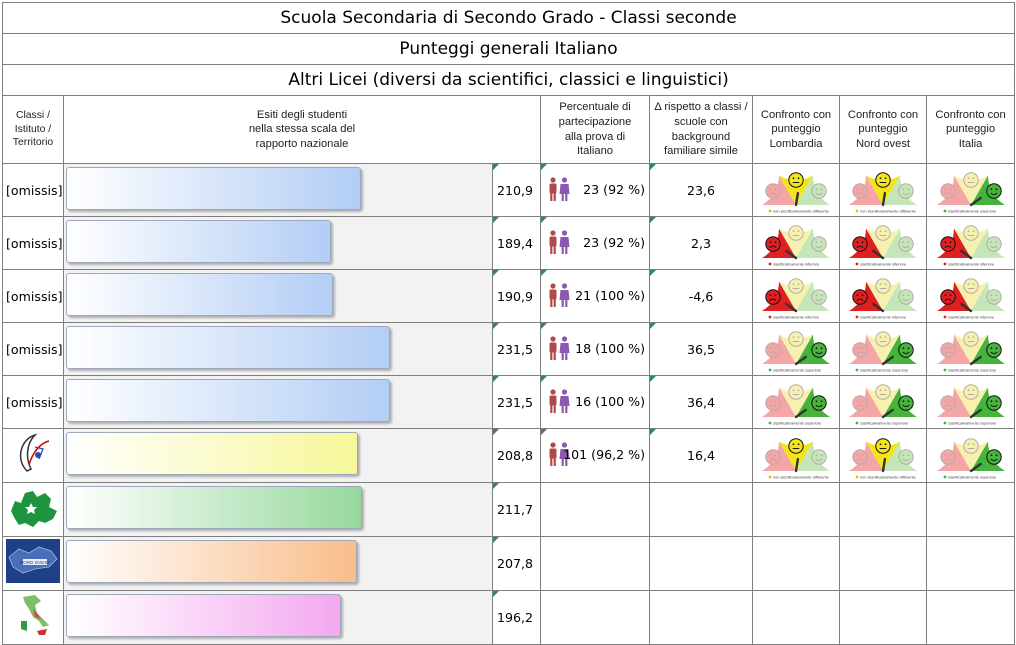 The image size is (1016, 645). I want to click on row-icon-cell: NORD OVEST, so click(33, 563).